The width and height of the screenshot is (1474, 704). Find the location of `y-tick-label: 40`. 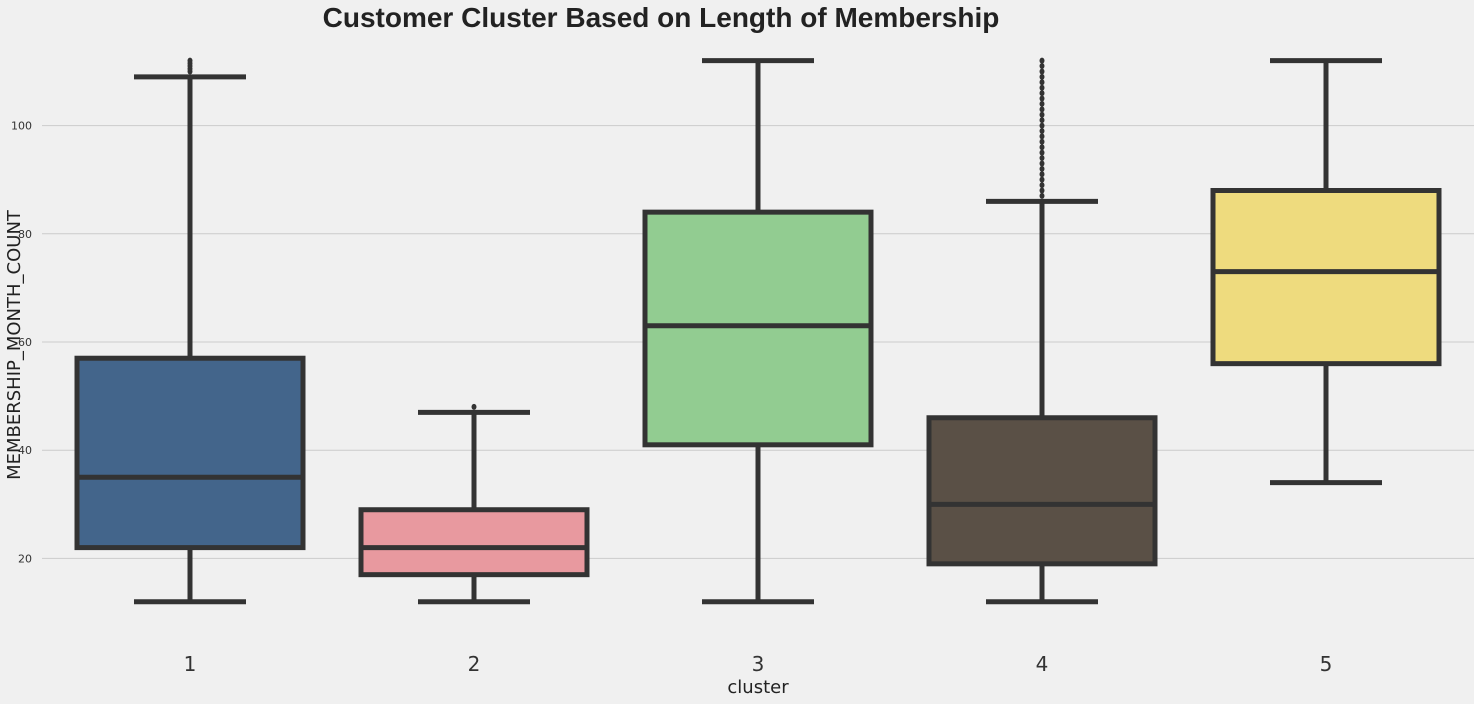

y-tick-label: 40 is located at coordinates (25, 450).